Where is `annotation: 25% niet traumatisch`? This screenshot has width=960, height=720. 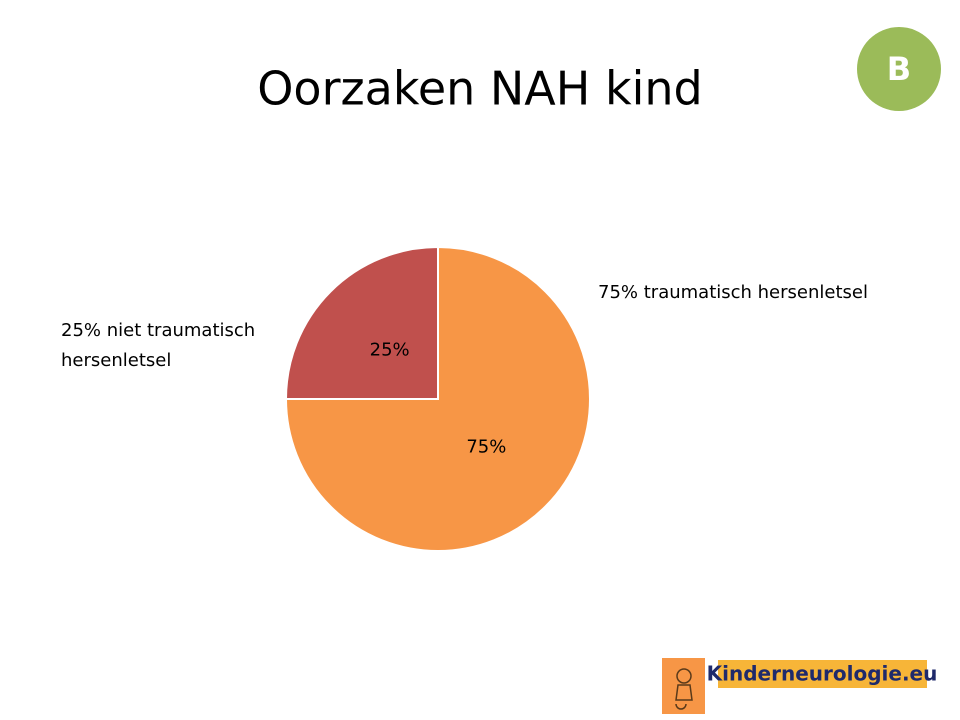 annotation: 25% niet traumatisch is located at coordinates (158, 330).